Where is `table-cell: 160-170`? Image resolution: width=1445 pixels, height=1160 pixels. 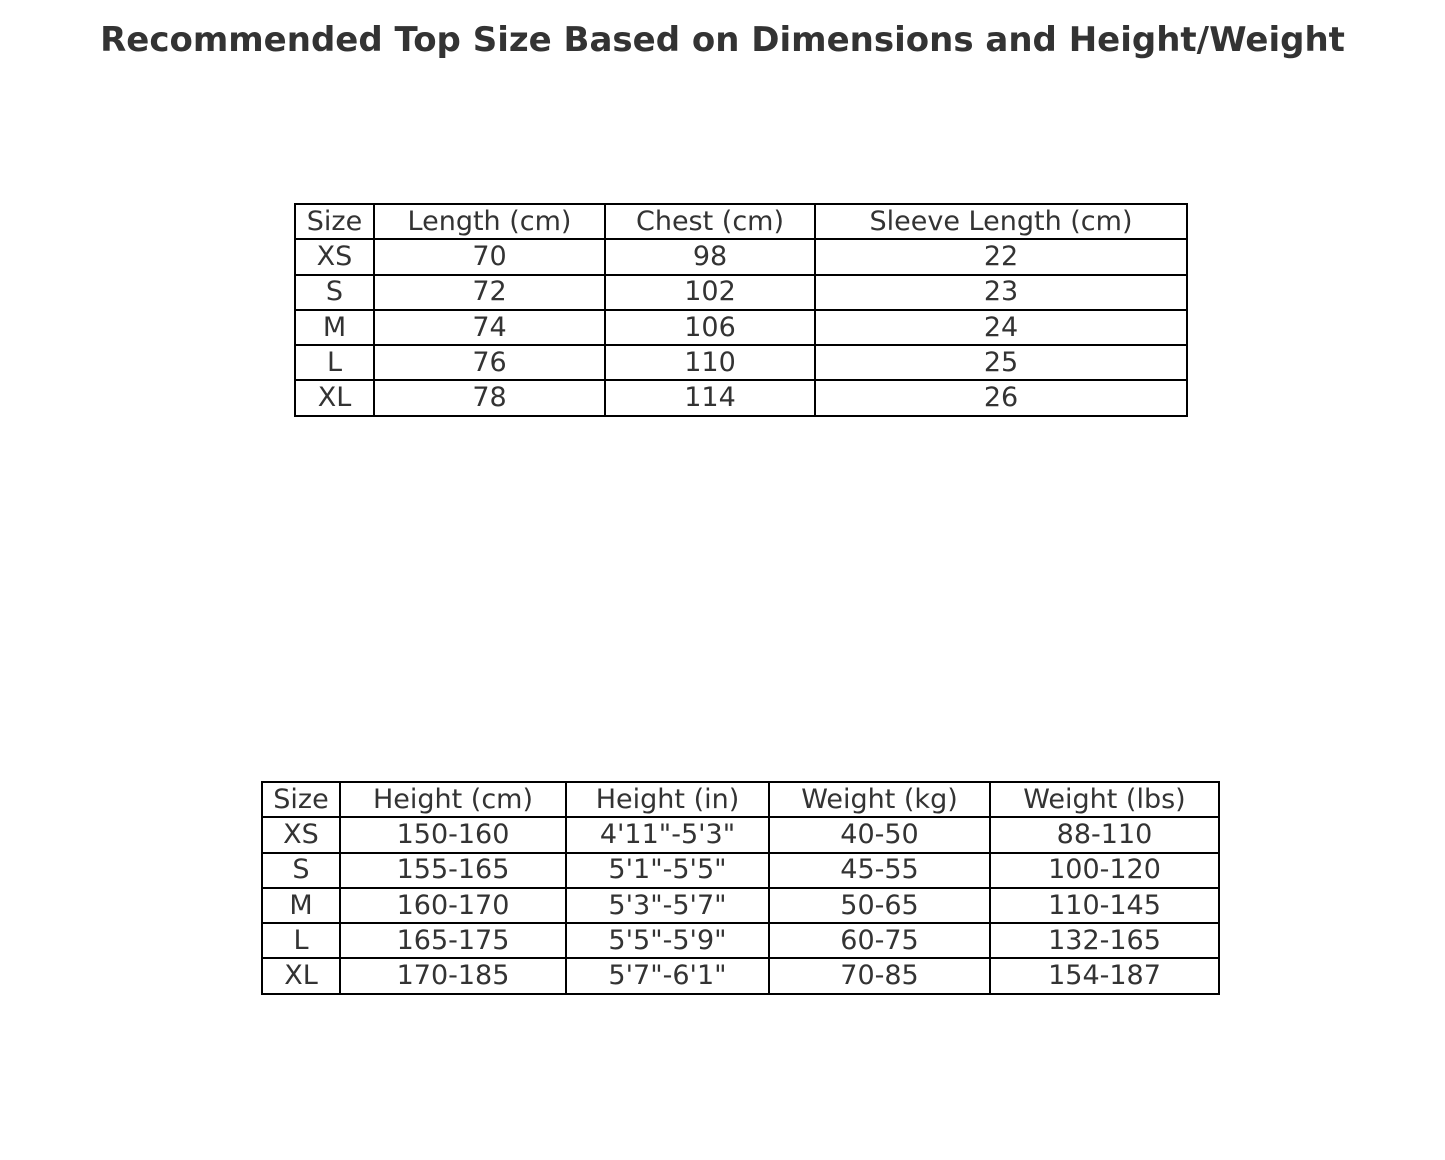
table-cell: 160-170 is located at coordinates (453, 905).